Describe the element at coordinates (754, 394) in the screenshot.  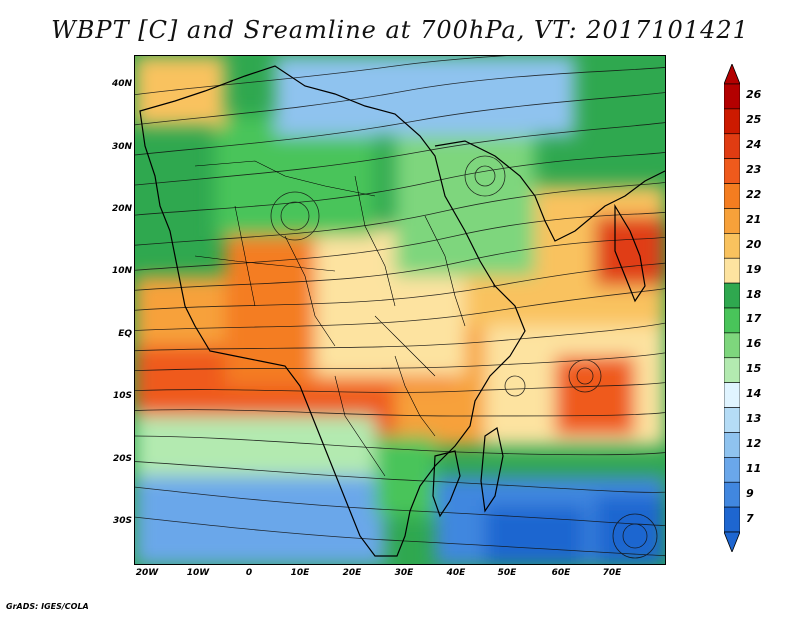
I see `colorbar-tick-label: 14` at that location.